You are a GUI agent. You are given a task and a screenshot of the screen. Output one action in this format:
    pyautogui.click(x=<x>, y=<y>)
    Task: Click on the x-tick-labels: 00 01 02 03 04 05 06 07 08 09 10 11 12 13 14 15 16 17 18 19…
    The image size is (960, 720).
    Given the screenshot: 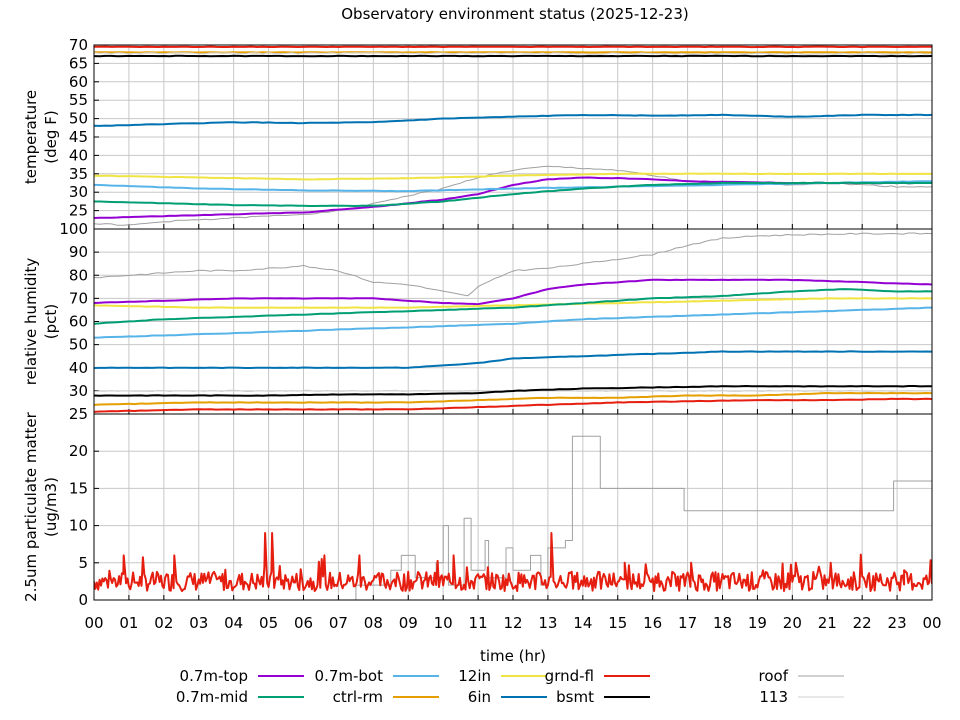 What is the action you would take?
    pyautogui.click(x=512, y=623)
    